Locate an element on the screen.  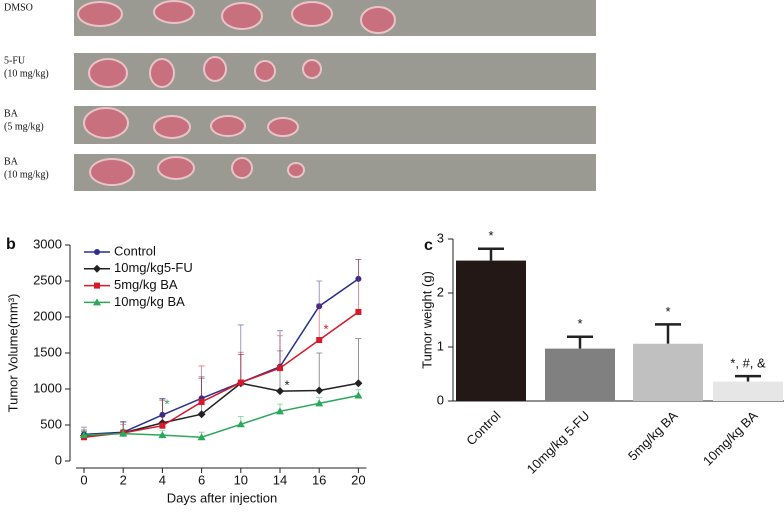
y-tick-label: 3 is located at coordinates (440, 237).